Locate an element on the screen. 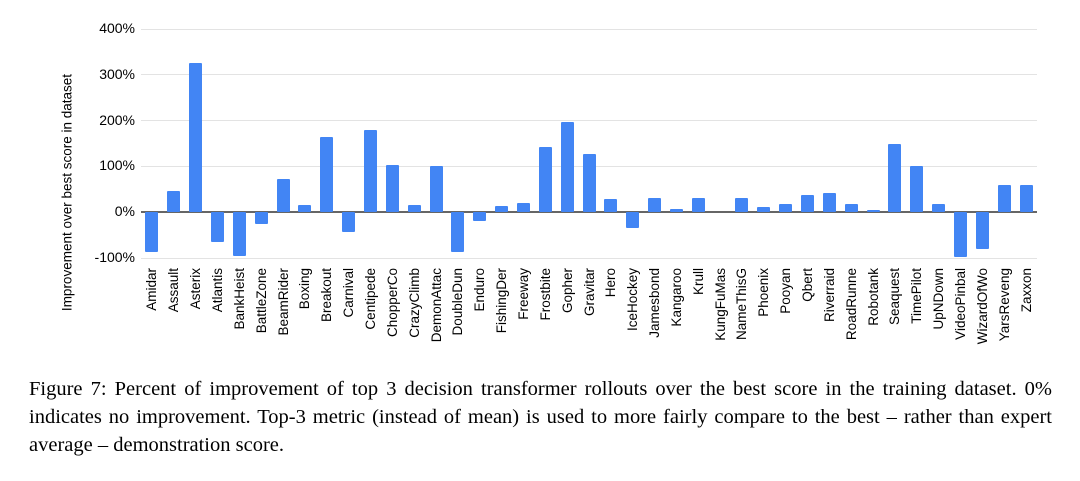 This screenshot has height=481, width=1080. bar-Qbert is located at coordinates (808, 203).